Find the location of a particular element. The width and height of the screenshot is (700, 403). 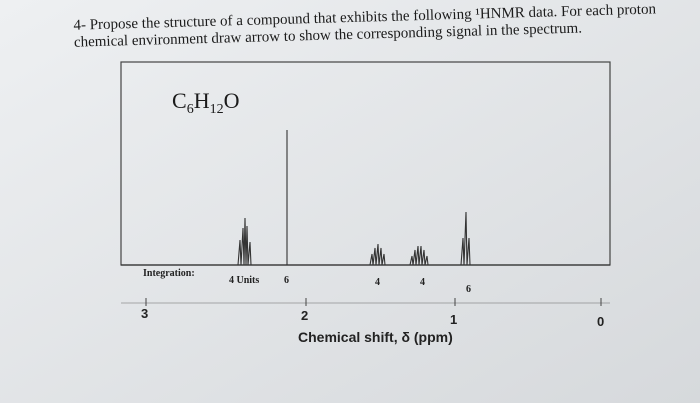

formula-part: O is located at coordinates (232, 100).